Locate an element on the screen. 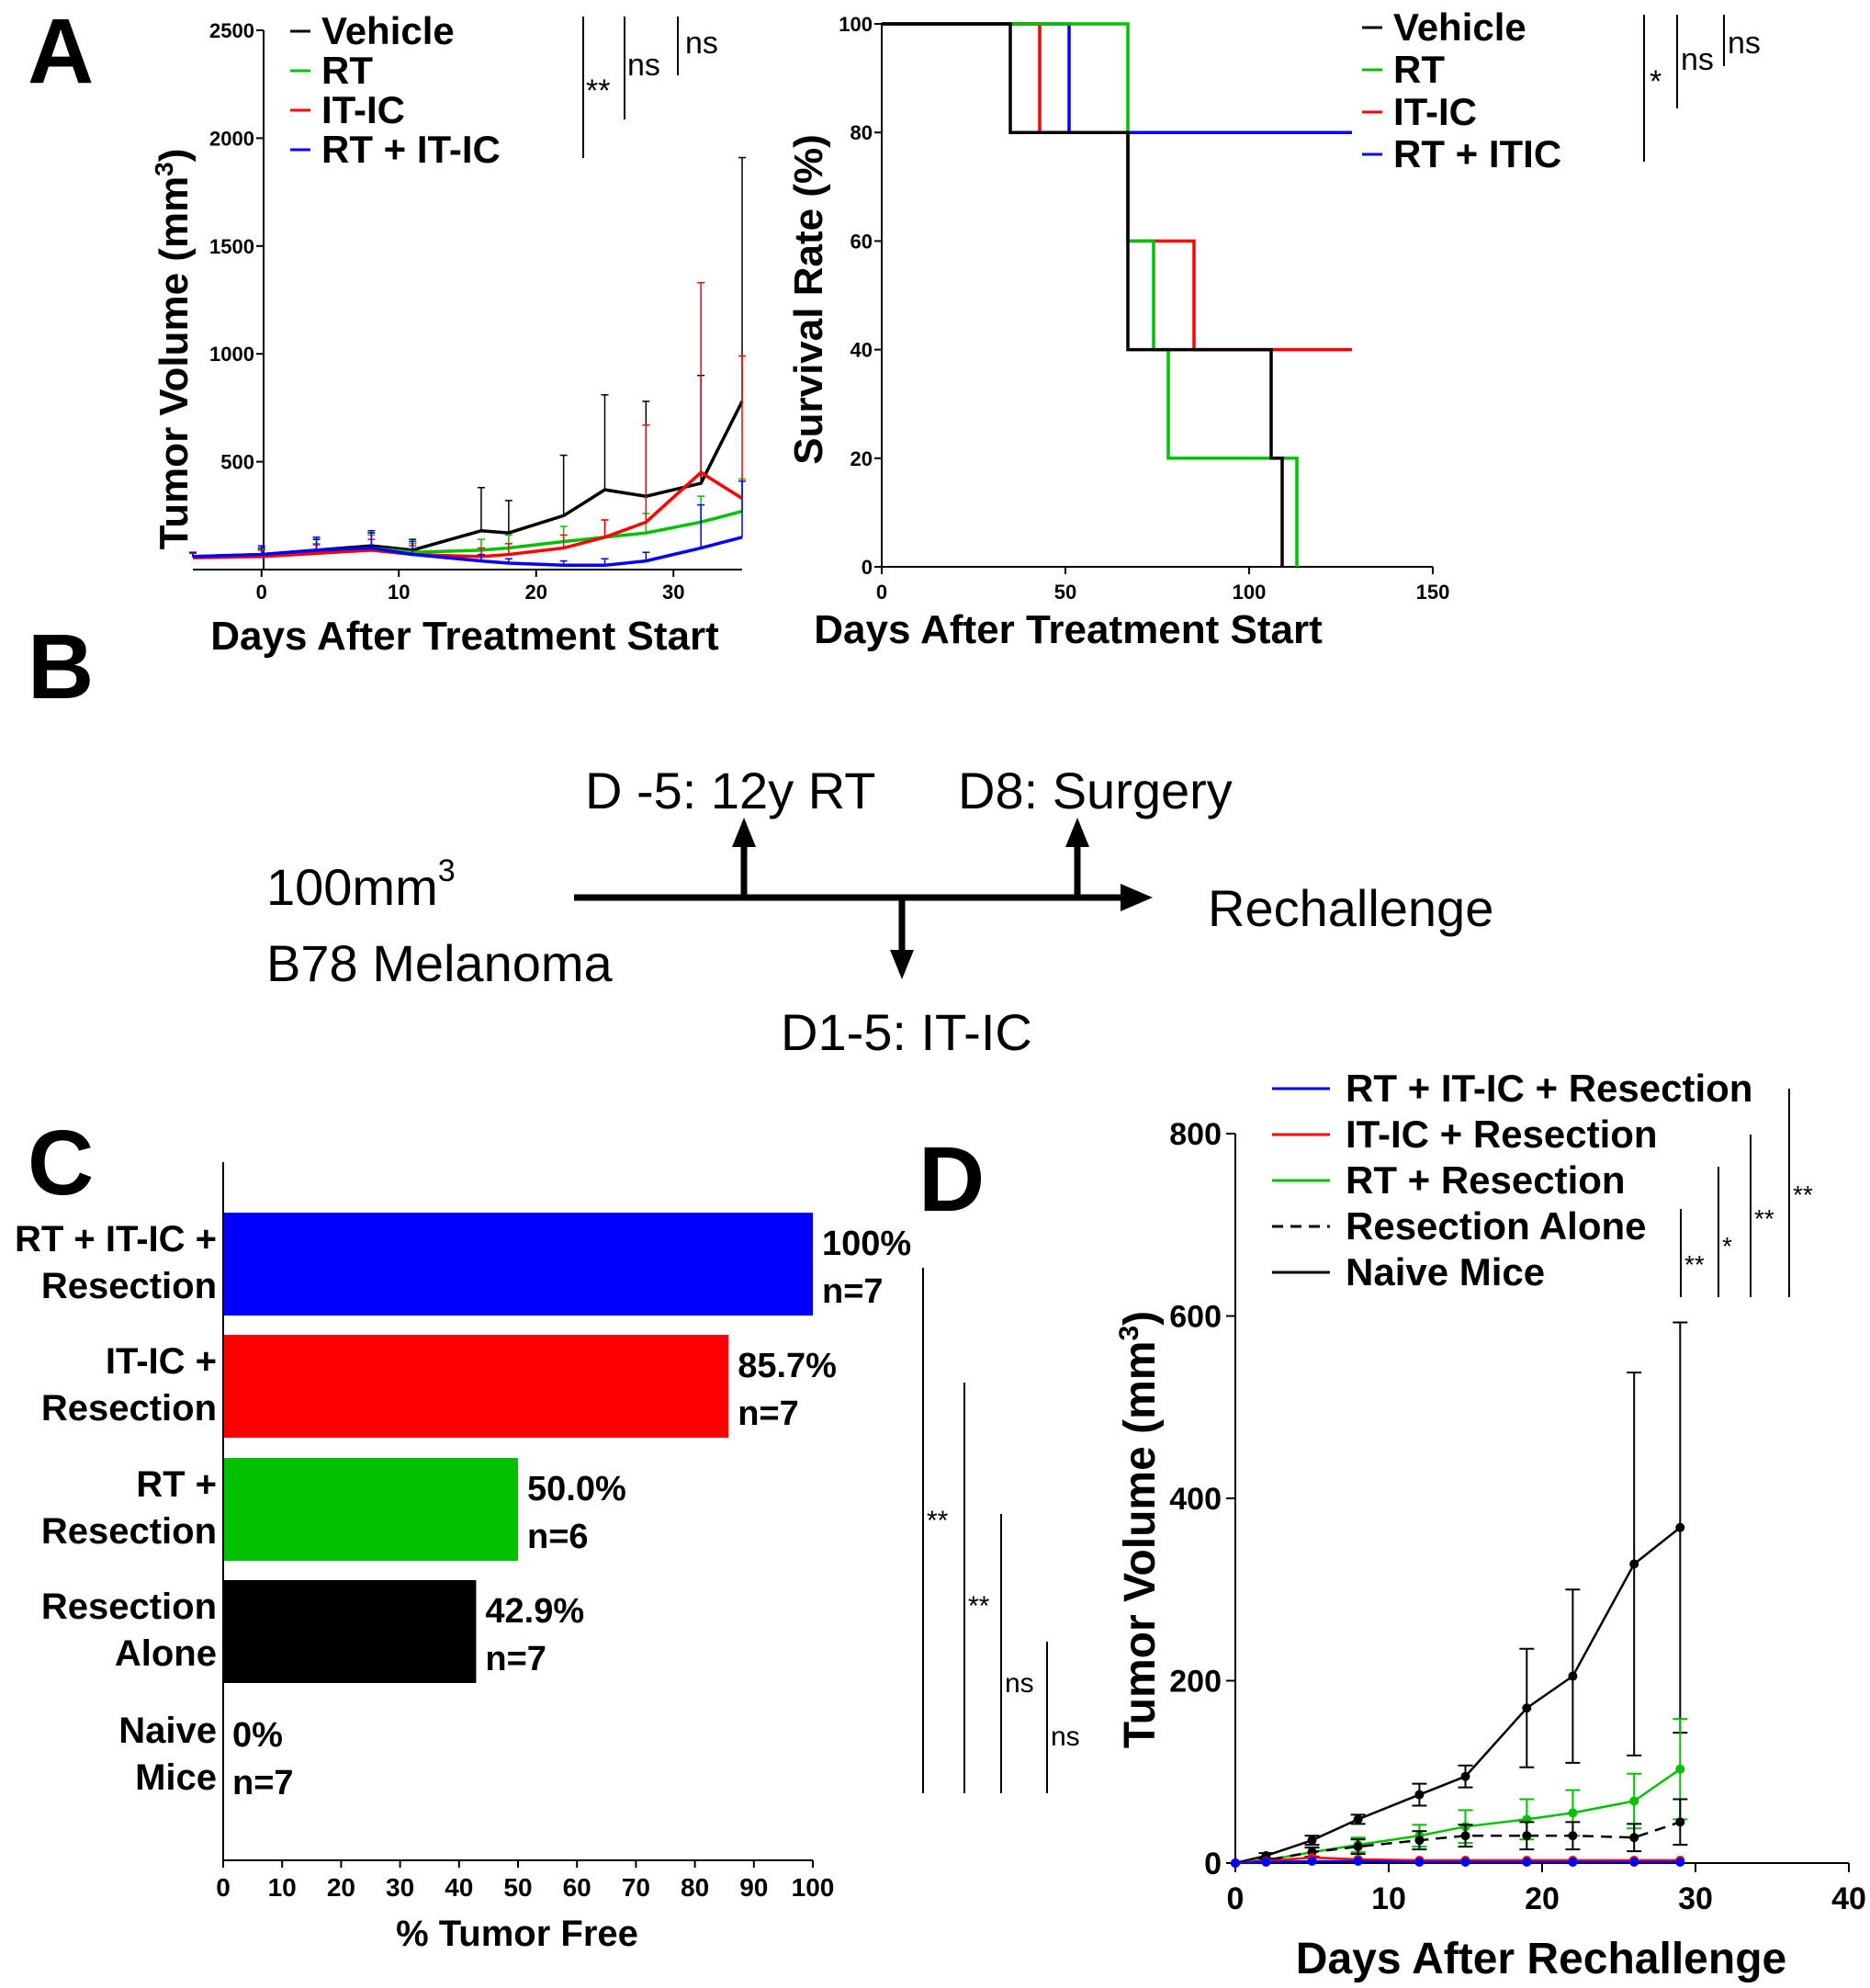 The height and width of the screenshot is (1988, 1870). rechallenge-sig-label-4: ** is located at coordinates (1803, 1194).